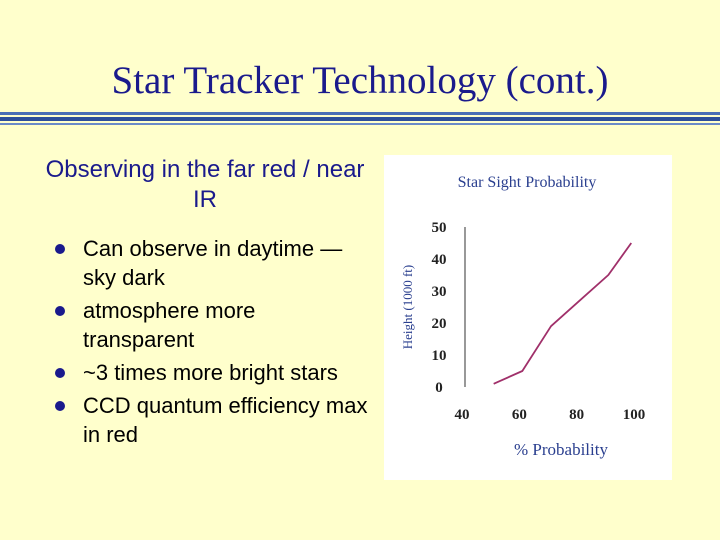 This screenshot has width=720, height=540. Describe the element at coordinates (527, 182) in the screenshot. I see `chart-title: Star Sight Probability` at that location.